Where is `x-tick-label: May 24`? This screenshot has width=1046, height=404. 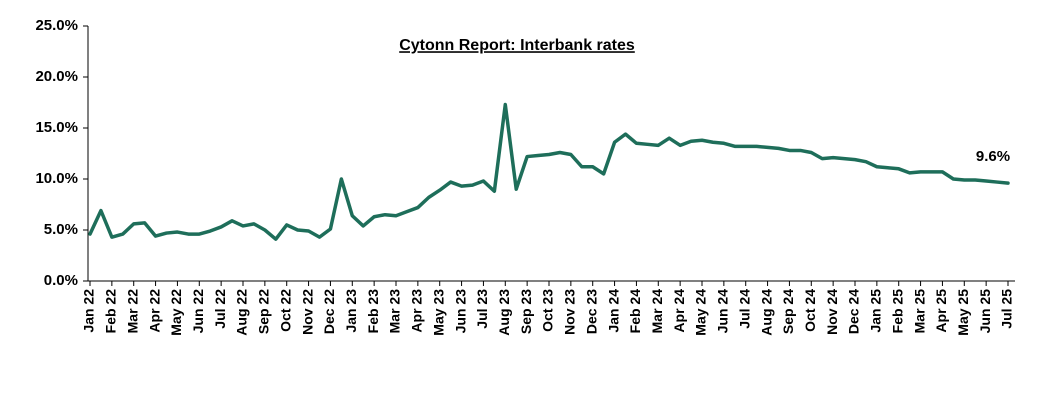 x-tick-label: May 24 is located at coordinates (701, 312).